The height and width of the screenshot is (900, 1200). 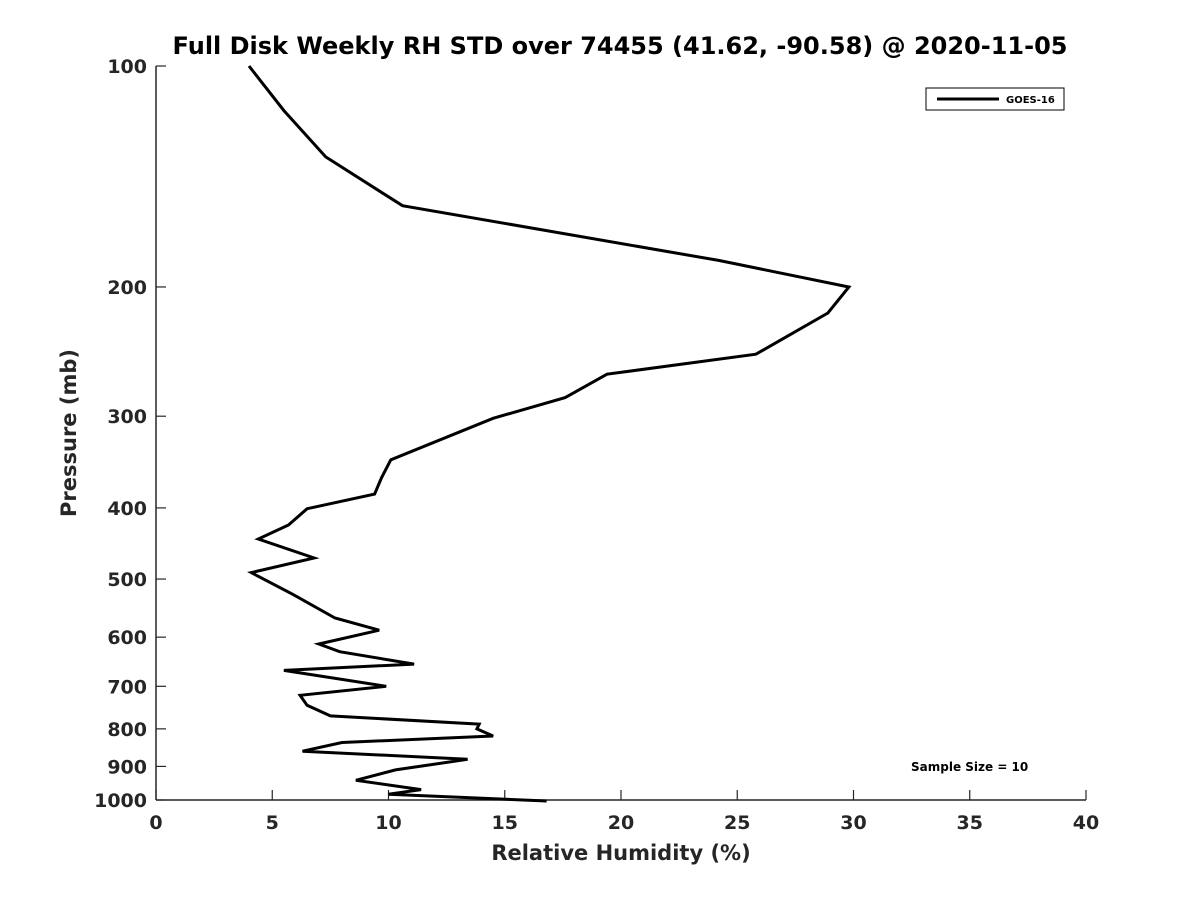 What do you see at coordinates (388, 823) in the screenshot?
I see `x-tick-label: 10` at bounding box center [388, 823].